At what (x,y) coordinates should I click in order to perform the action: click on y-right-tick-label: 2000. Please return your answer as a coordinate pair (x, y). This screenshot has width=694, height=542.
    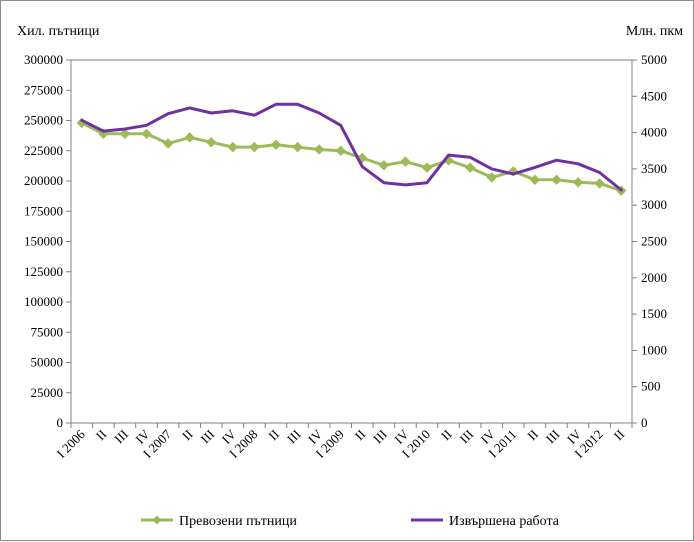
    Looking at the image, I should click on (654, 277).